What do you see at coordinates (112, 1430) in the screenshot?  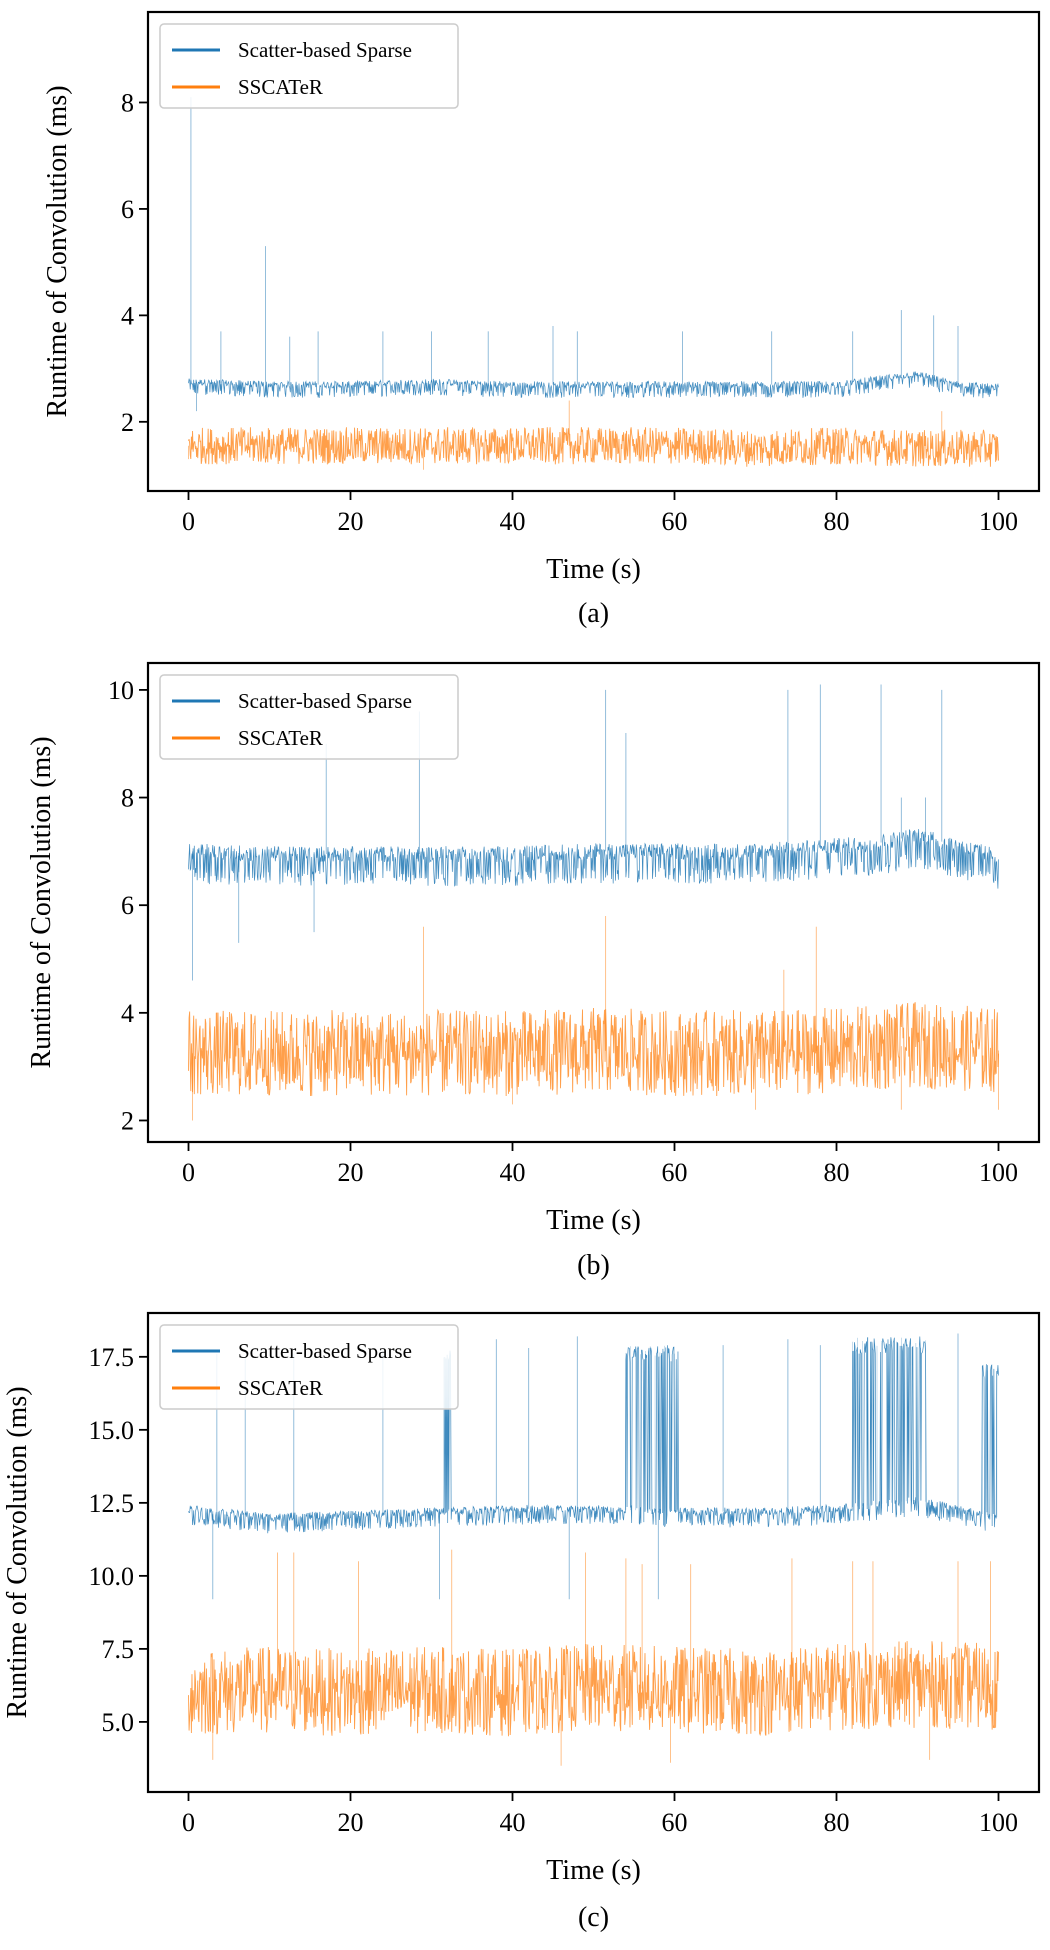 I see `y-tick-label: 15.0` at bounding box center [112, 1430].